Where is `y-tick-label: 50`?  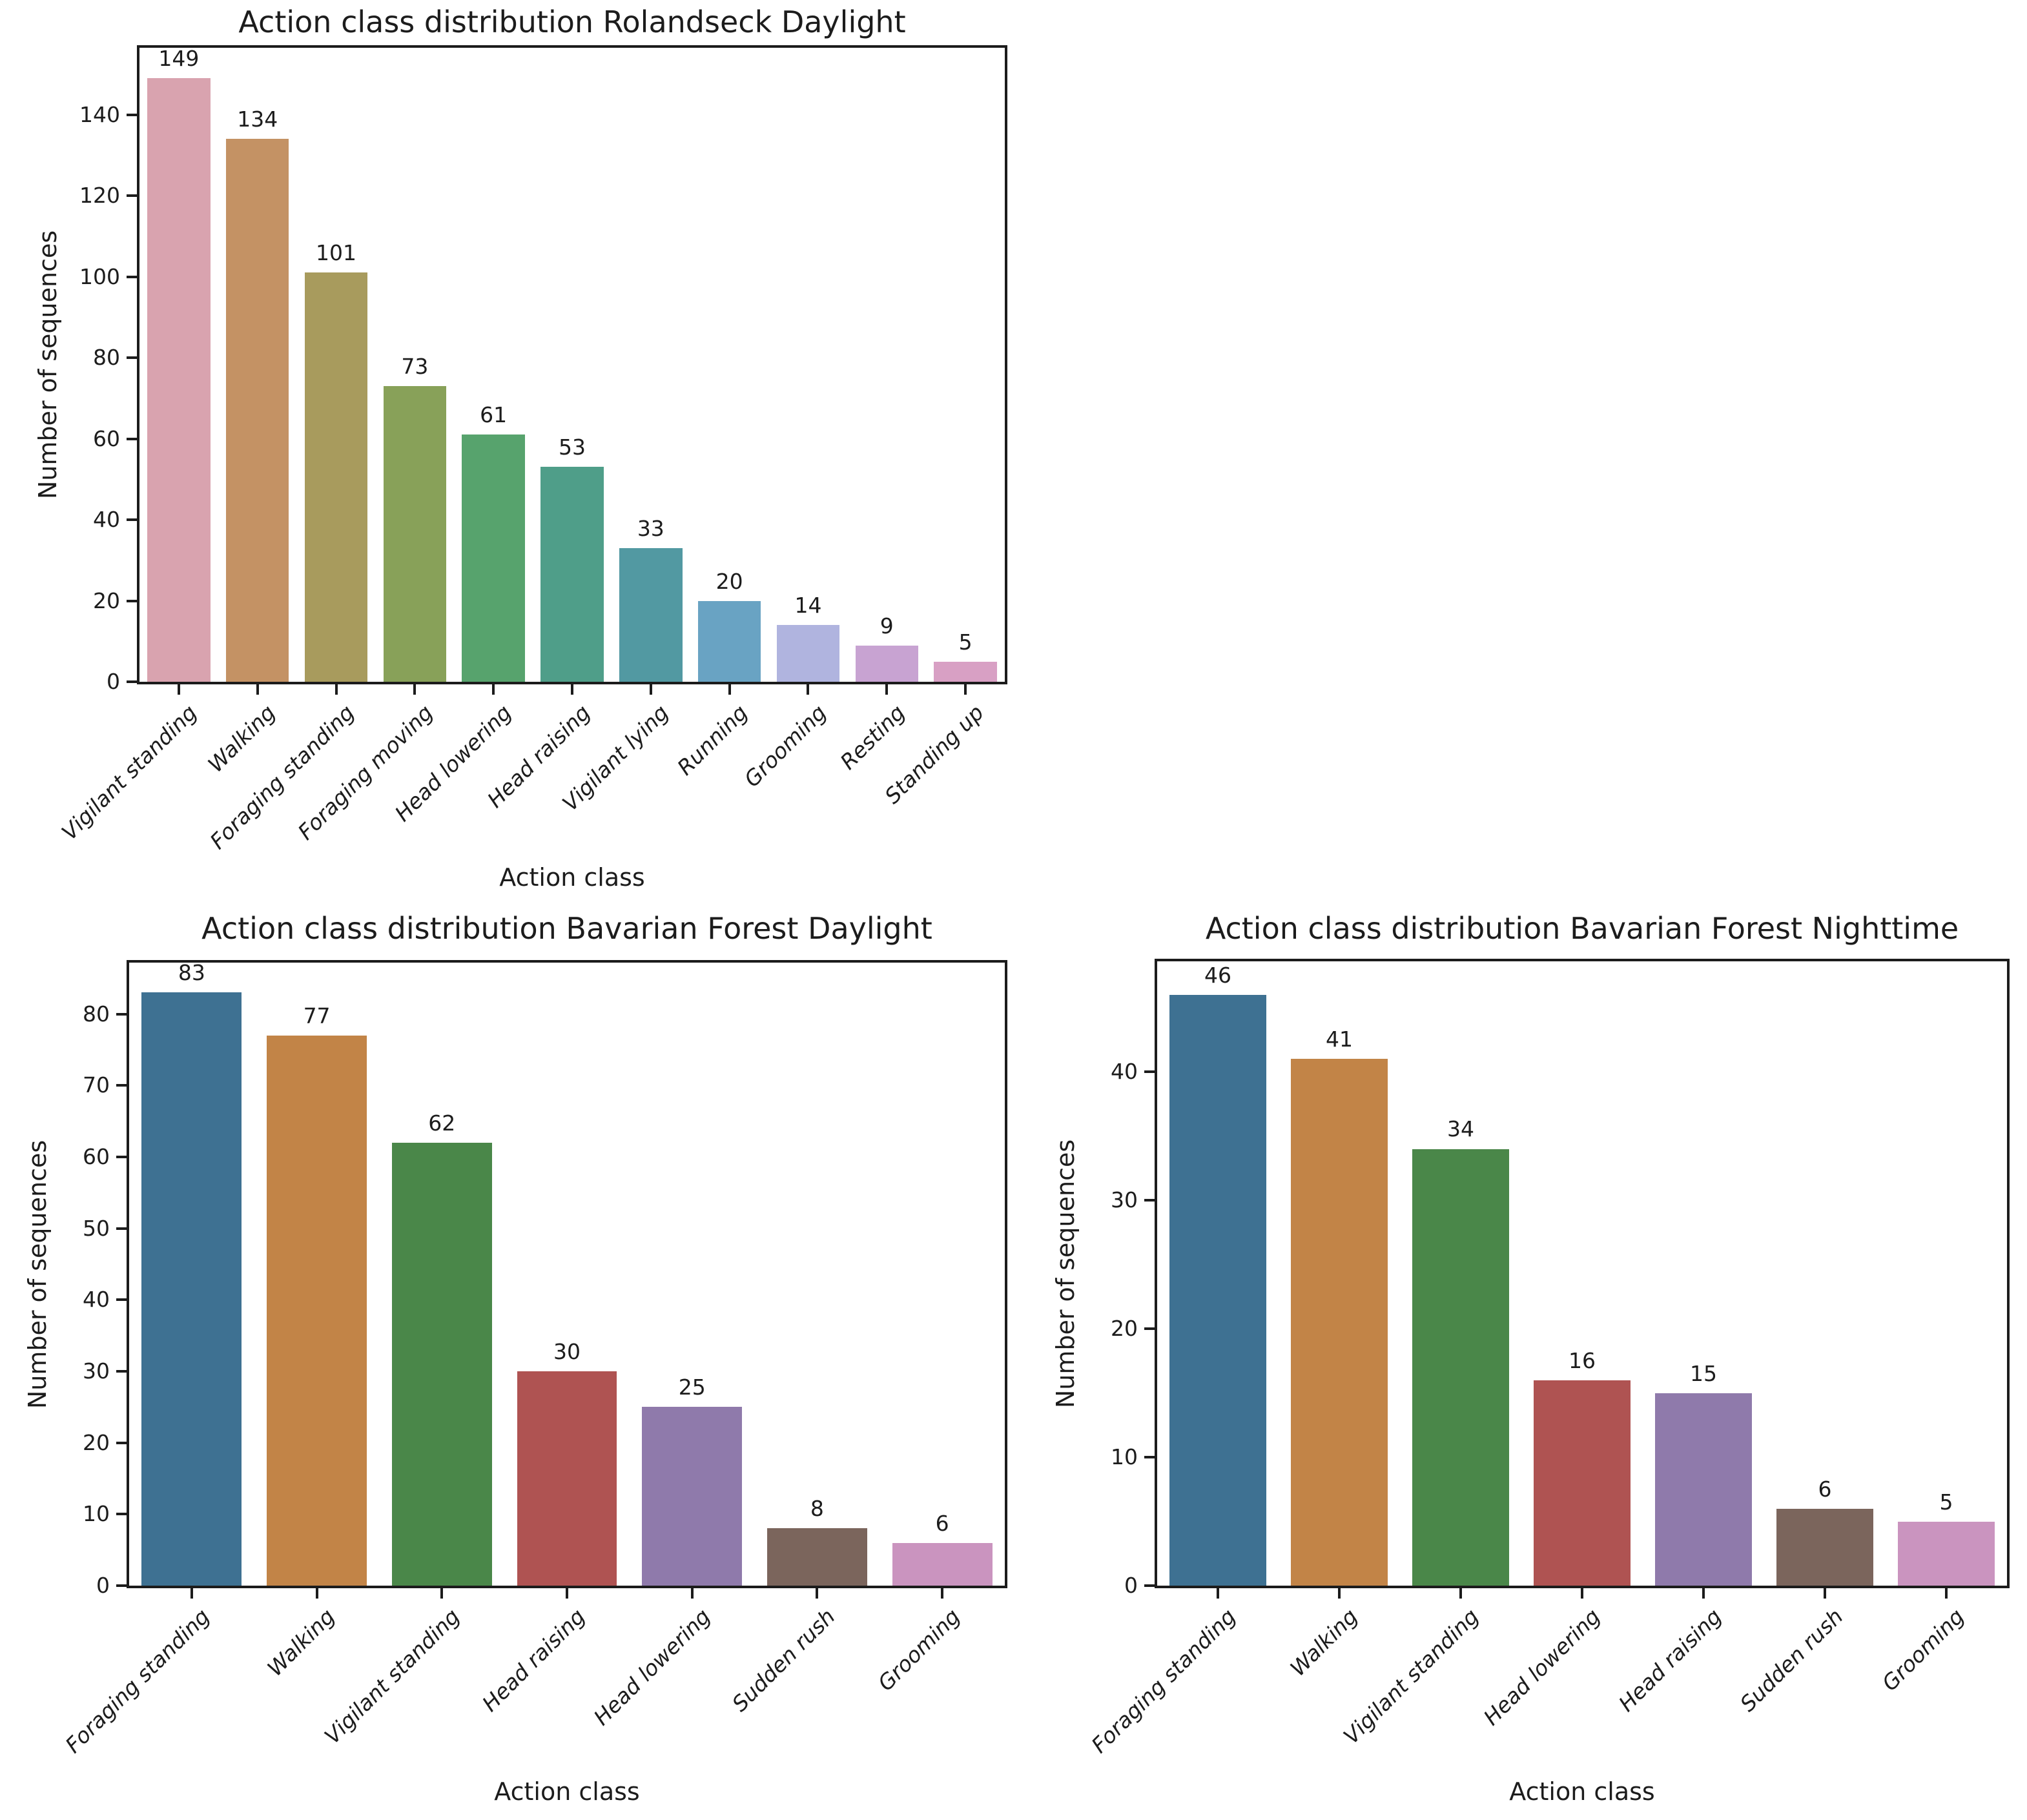 y-tick-label: 50 is located at coordinates (96, 1228).